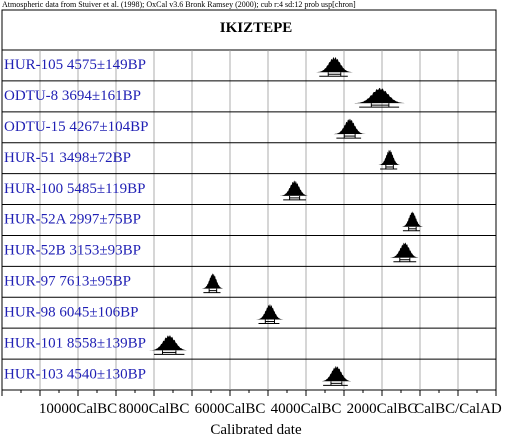  Describe the element at coordinates (76, 127) in the screenshot. I see `sample-label: ODTU-15 4267±104BP` at that location.